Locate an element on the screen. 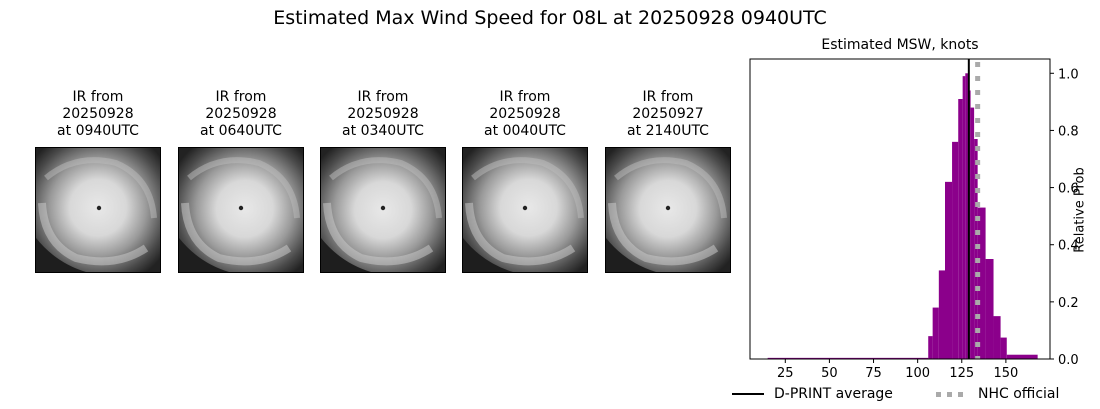 The height and width of the screenshot is (409, 1100). legend-label-dprint: D-PRINT average is located at coordinates (833, 394).